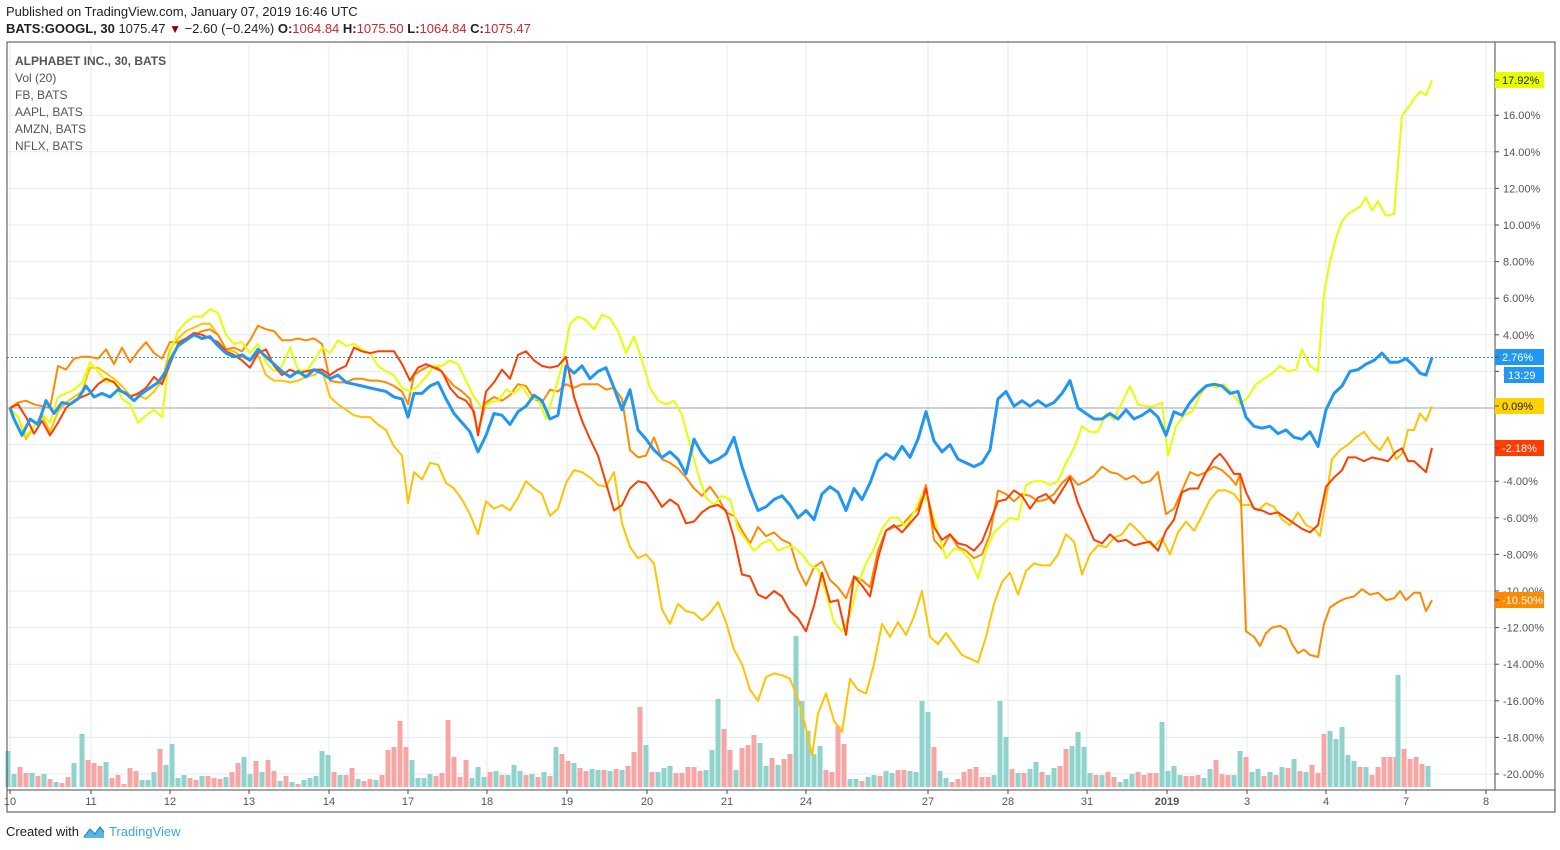 The height and width of the screenshot is (850, 1560). I want to click on time-axis-ticks: 10 11 12 13 14 17 18 19 20 21 24 27 28 31 2019 3 4 7 8, so click(746, 799).